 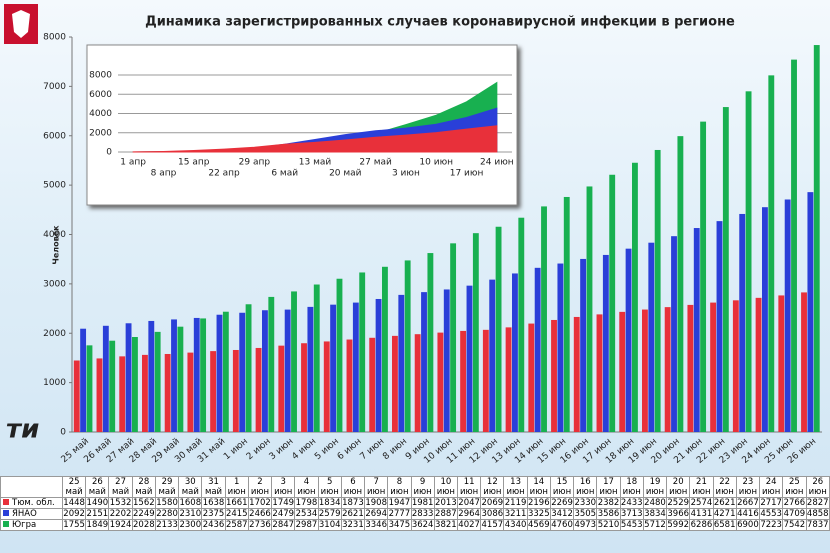 I want to click on date-cell: 18 июн, so click(x=631, y=487).